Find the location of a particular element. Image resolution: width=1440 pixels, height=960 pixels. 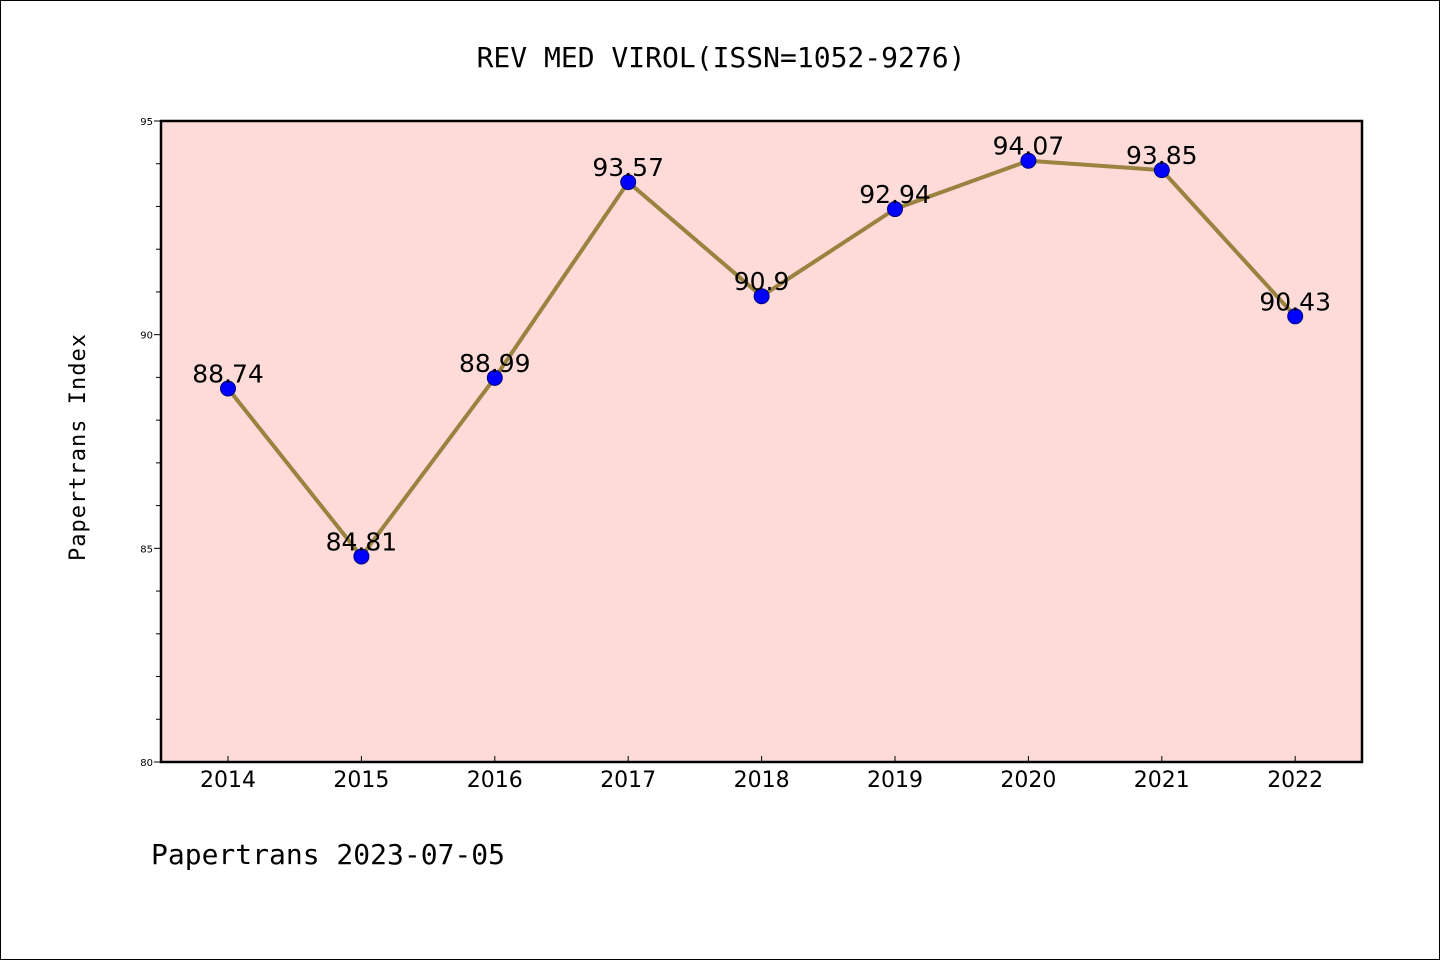

x-tick-label: 2014 is located at coordinates (228, 780).